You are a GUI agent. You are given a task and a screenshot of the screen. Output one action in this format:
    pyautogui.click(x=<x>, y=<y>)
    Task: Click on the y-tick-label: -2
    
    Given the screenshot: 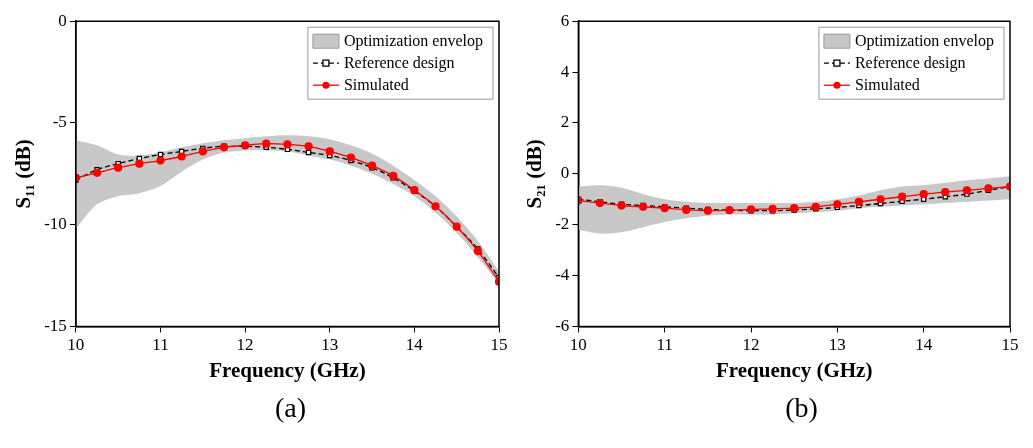 What is the action you would take?
    pyautogui.click(x=562, y=224)
    